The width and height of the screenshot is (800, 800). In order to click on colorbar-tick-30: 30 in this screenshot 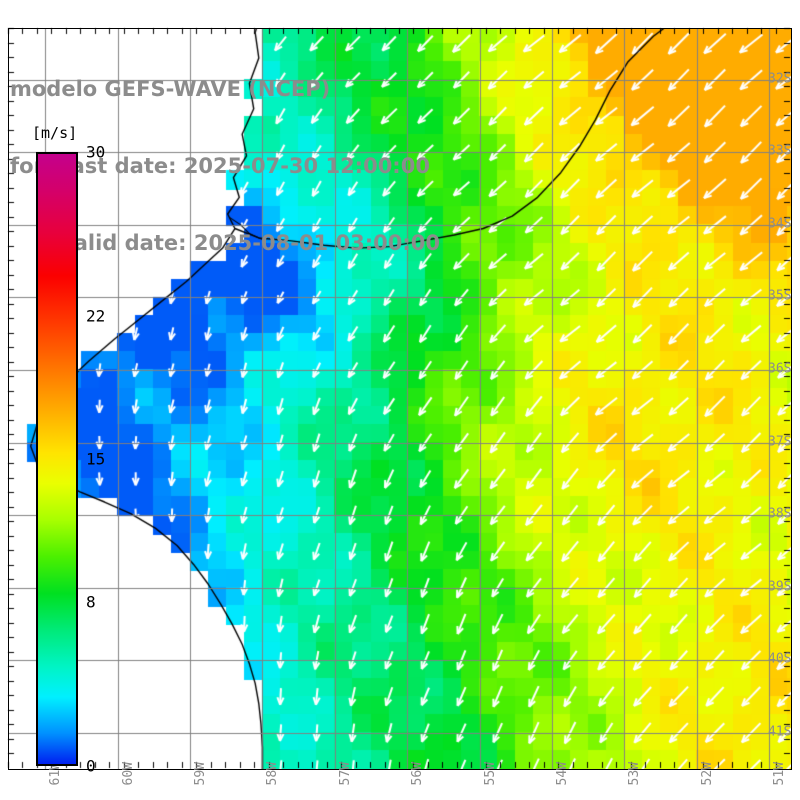, I will do `click(96, 152)`.